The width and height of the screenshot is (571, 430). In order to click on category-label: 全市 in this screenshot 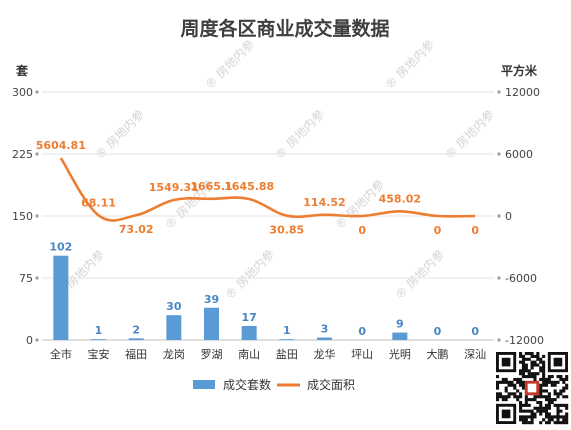, I will do `click(61, 354)`.